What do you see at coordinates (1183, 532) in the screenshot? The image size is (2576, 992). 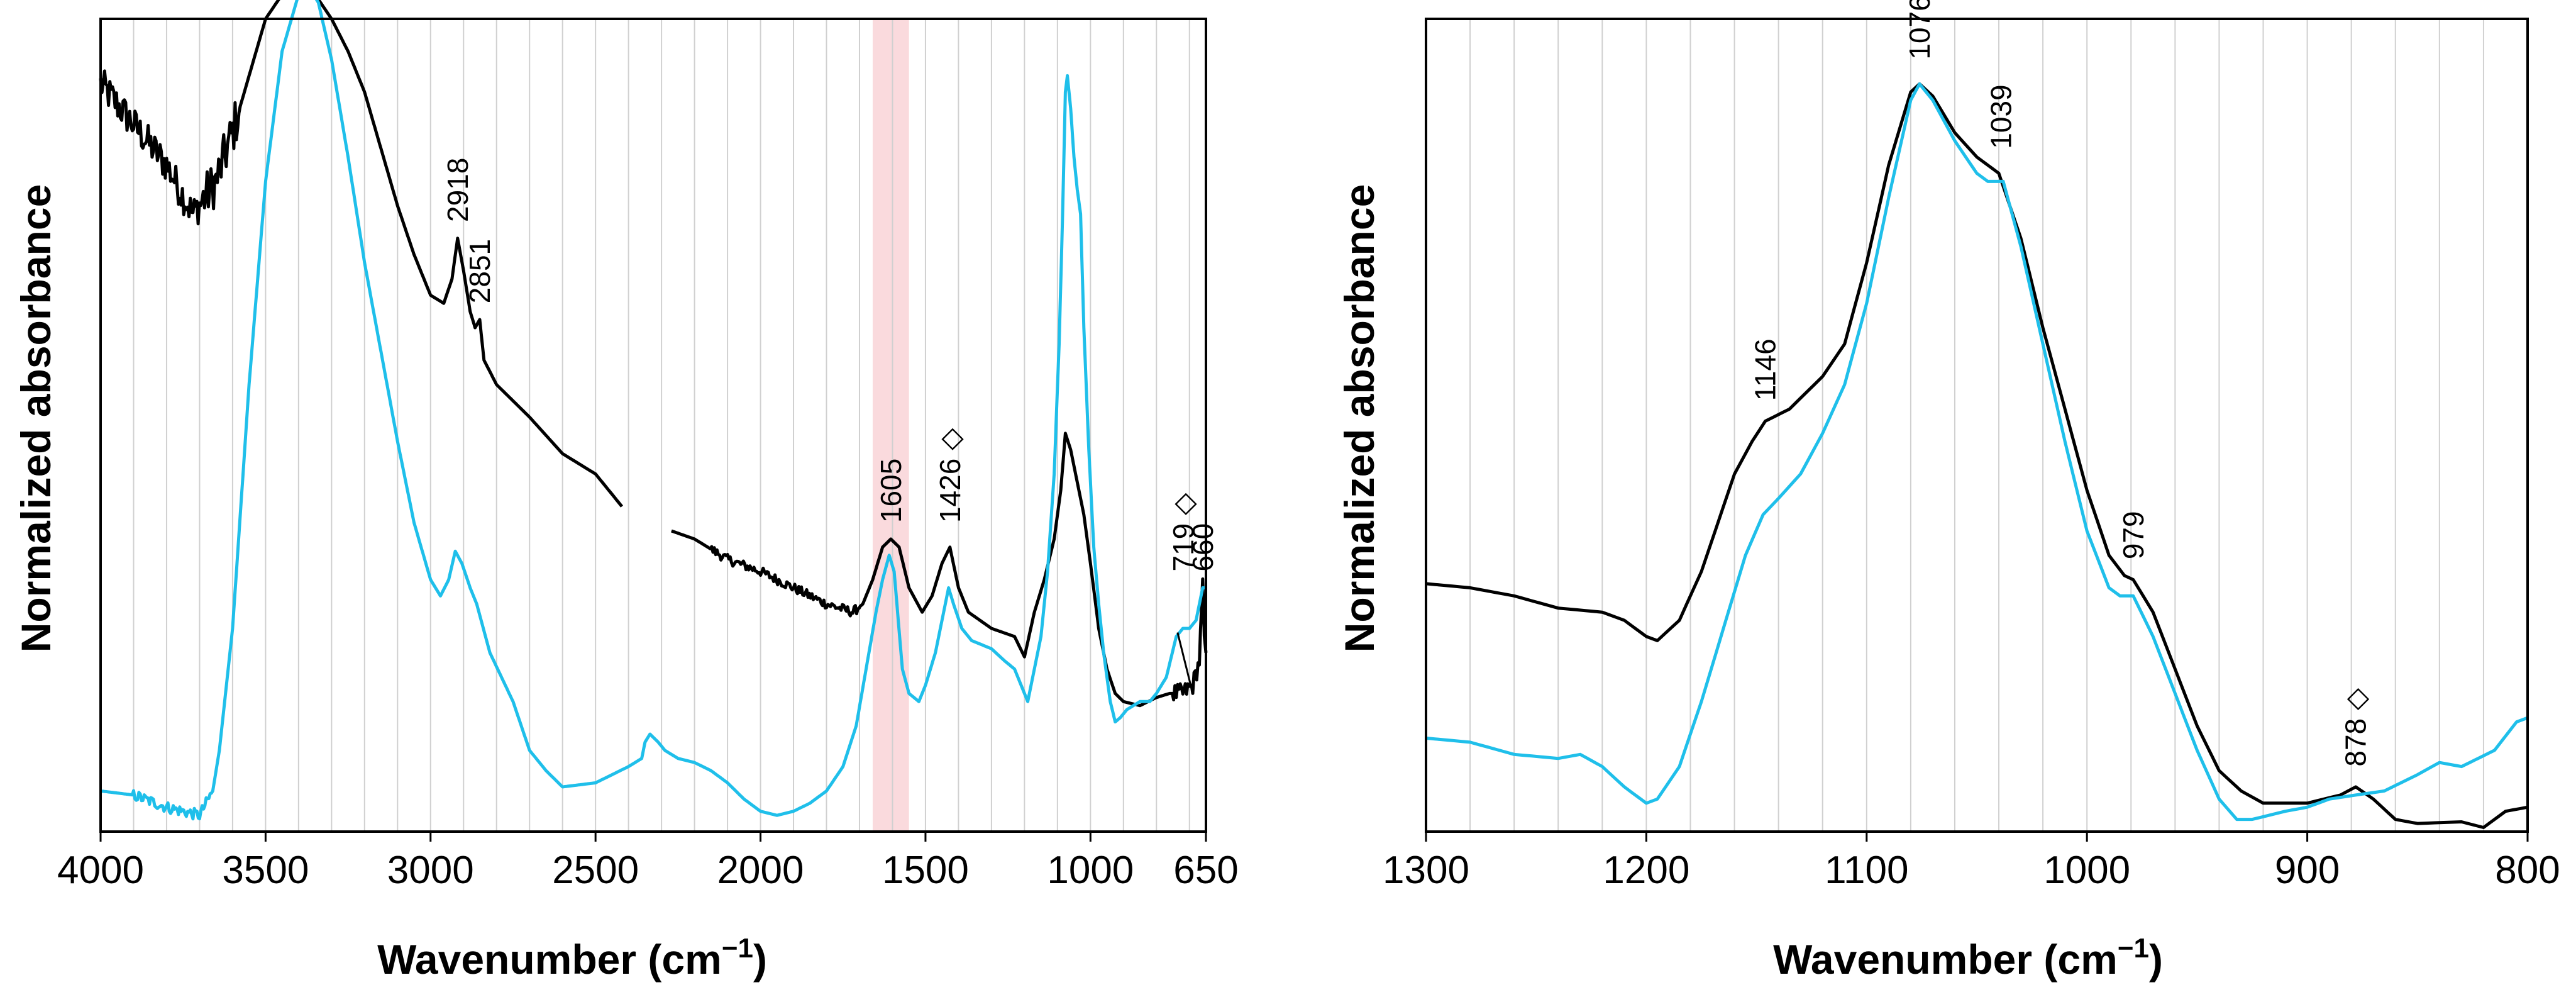 I see `peak-label: 719 ◇` at bounding box center [1183, 532].